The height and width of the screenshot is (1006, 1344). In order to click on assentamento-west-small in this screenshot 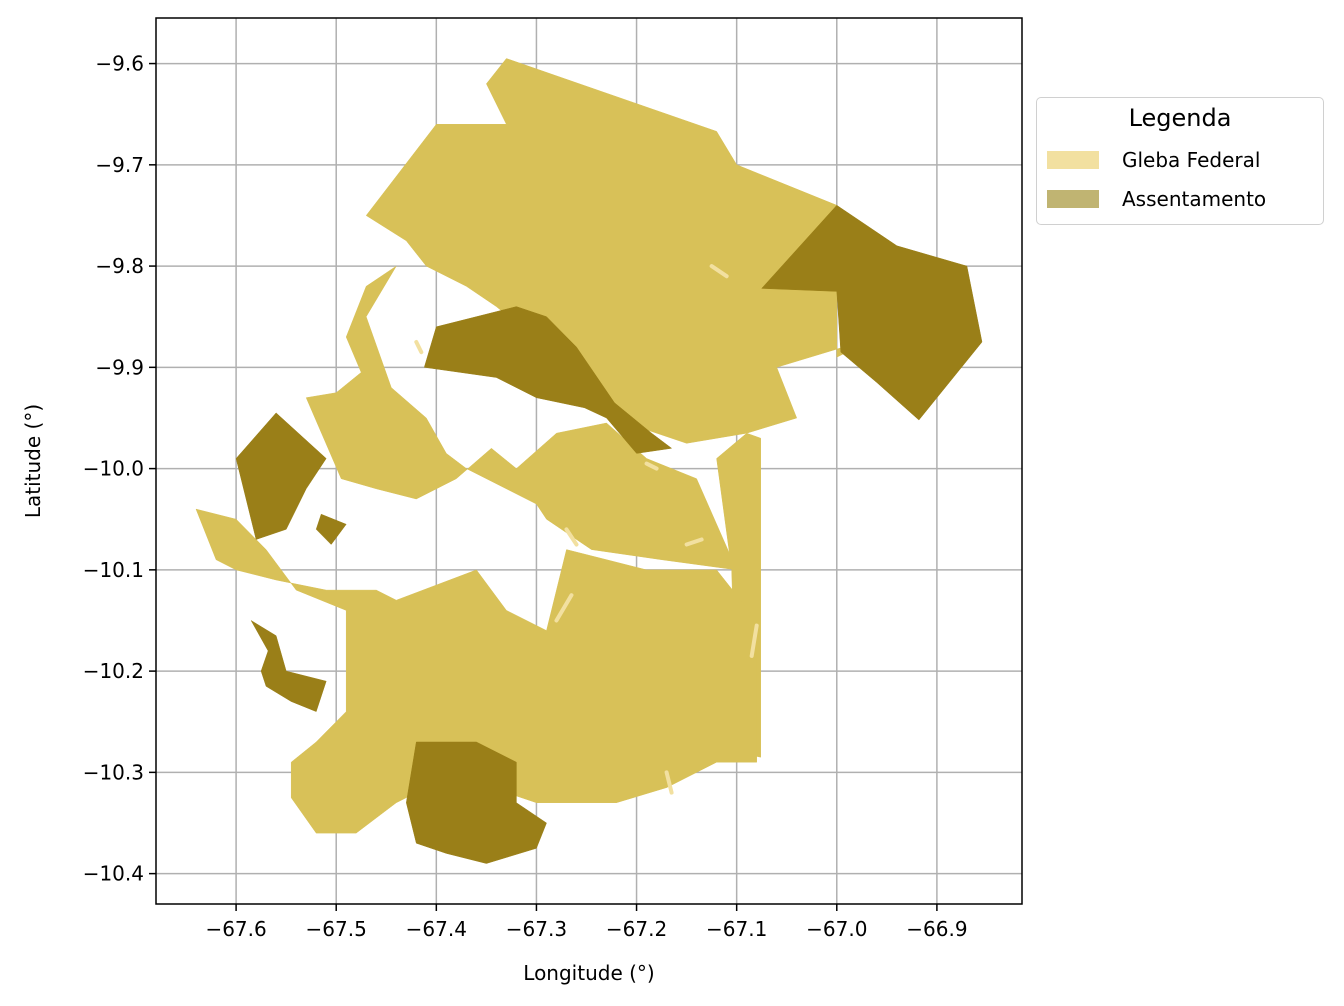, I will do `click(331, 529)`.